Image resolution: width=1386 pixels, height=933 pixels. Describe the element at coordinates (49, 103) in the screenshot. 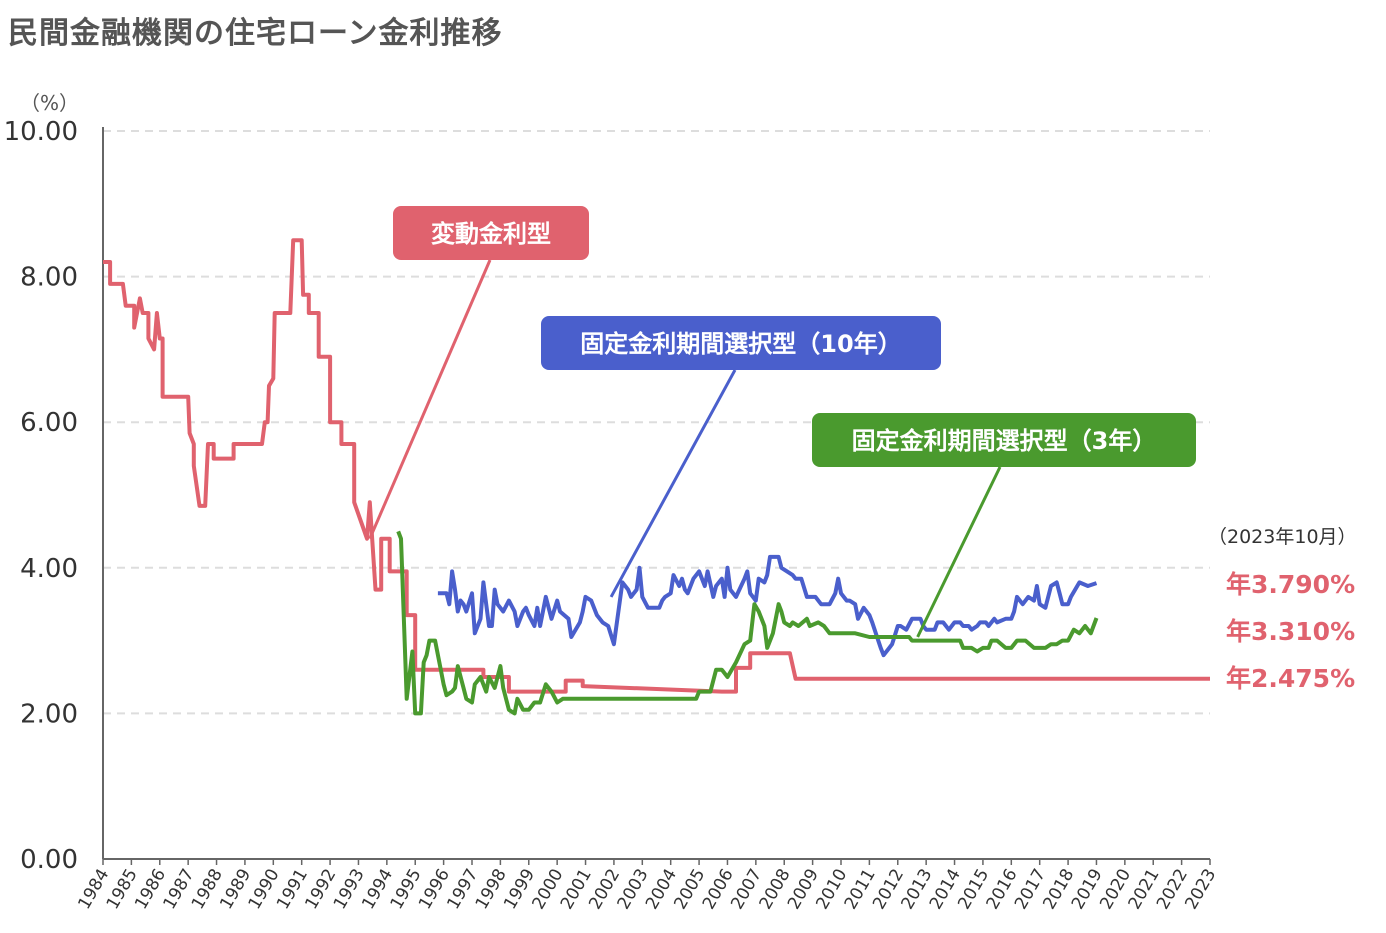

I see `y-axis-unit: （%）` at that location.